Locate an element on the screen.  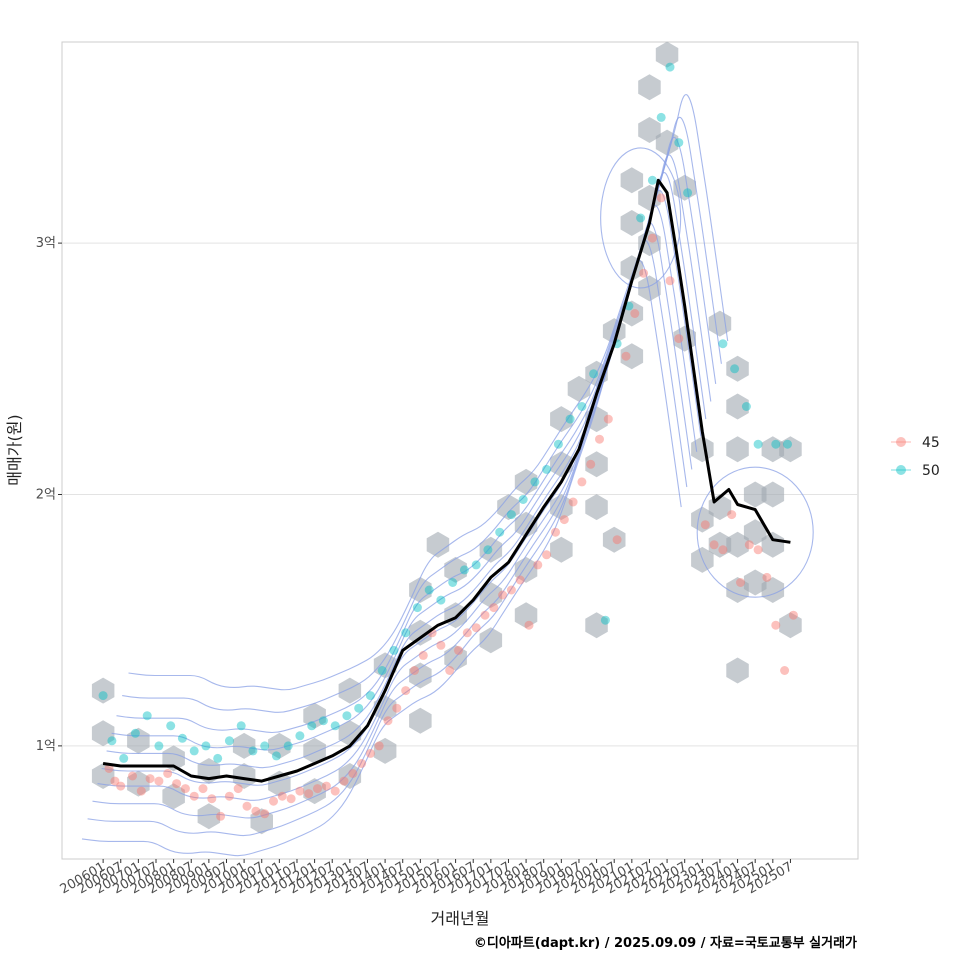
legend: 45 50 is located at coordinates (915, 457).